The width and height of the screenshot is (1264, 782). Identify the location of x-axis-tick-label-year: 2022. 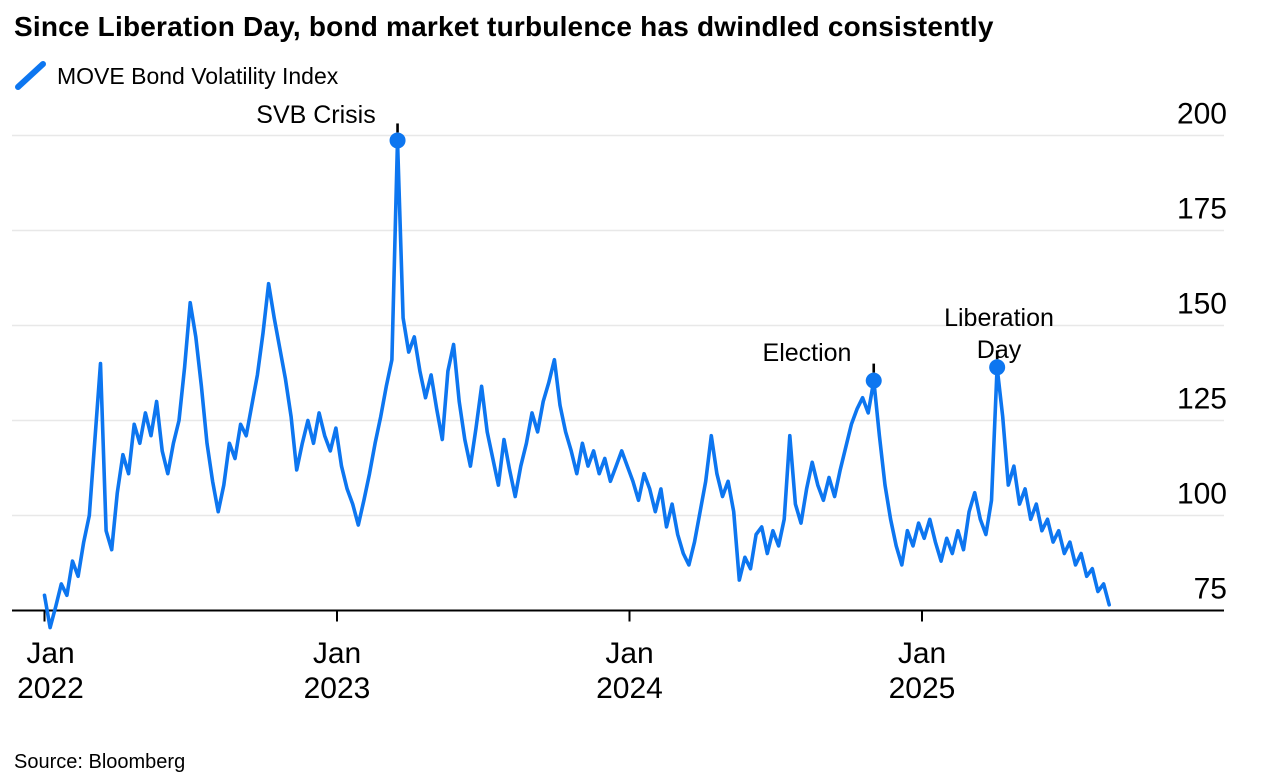
(50, 688).